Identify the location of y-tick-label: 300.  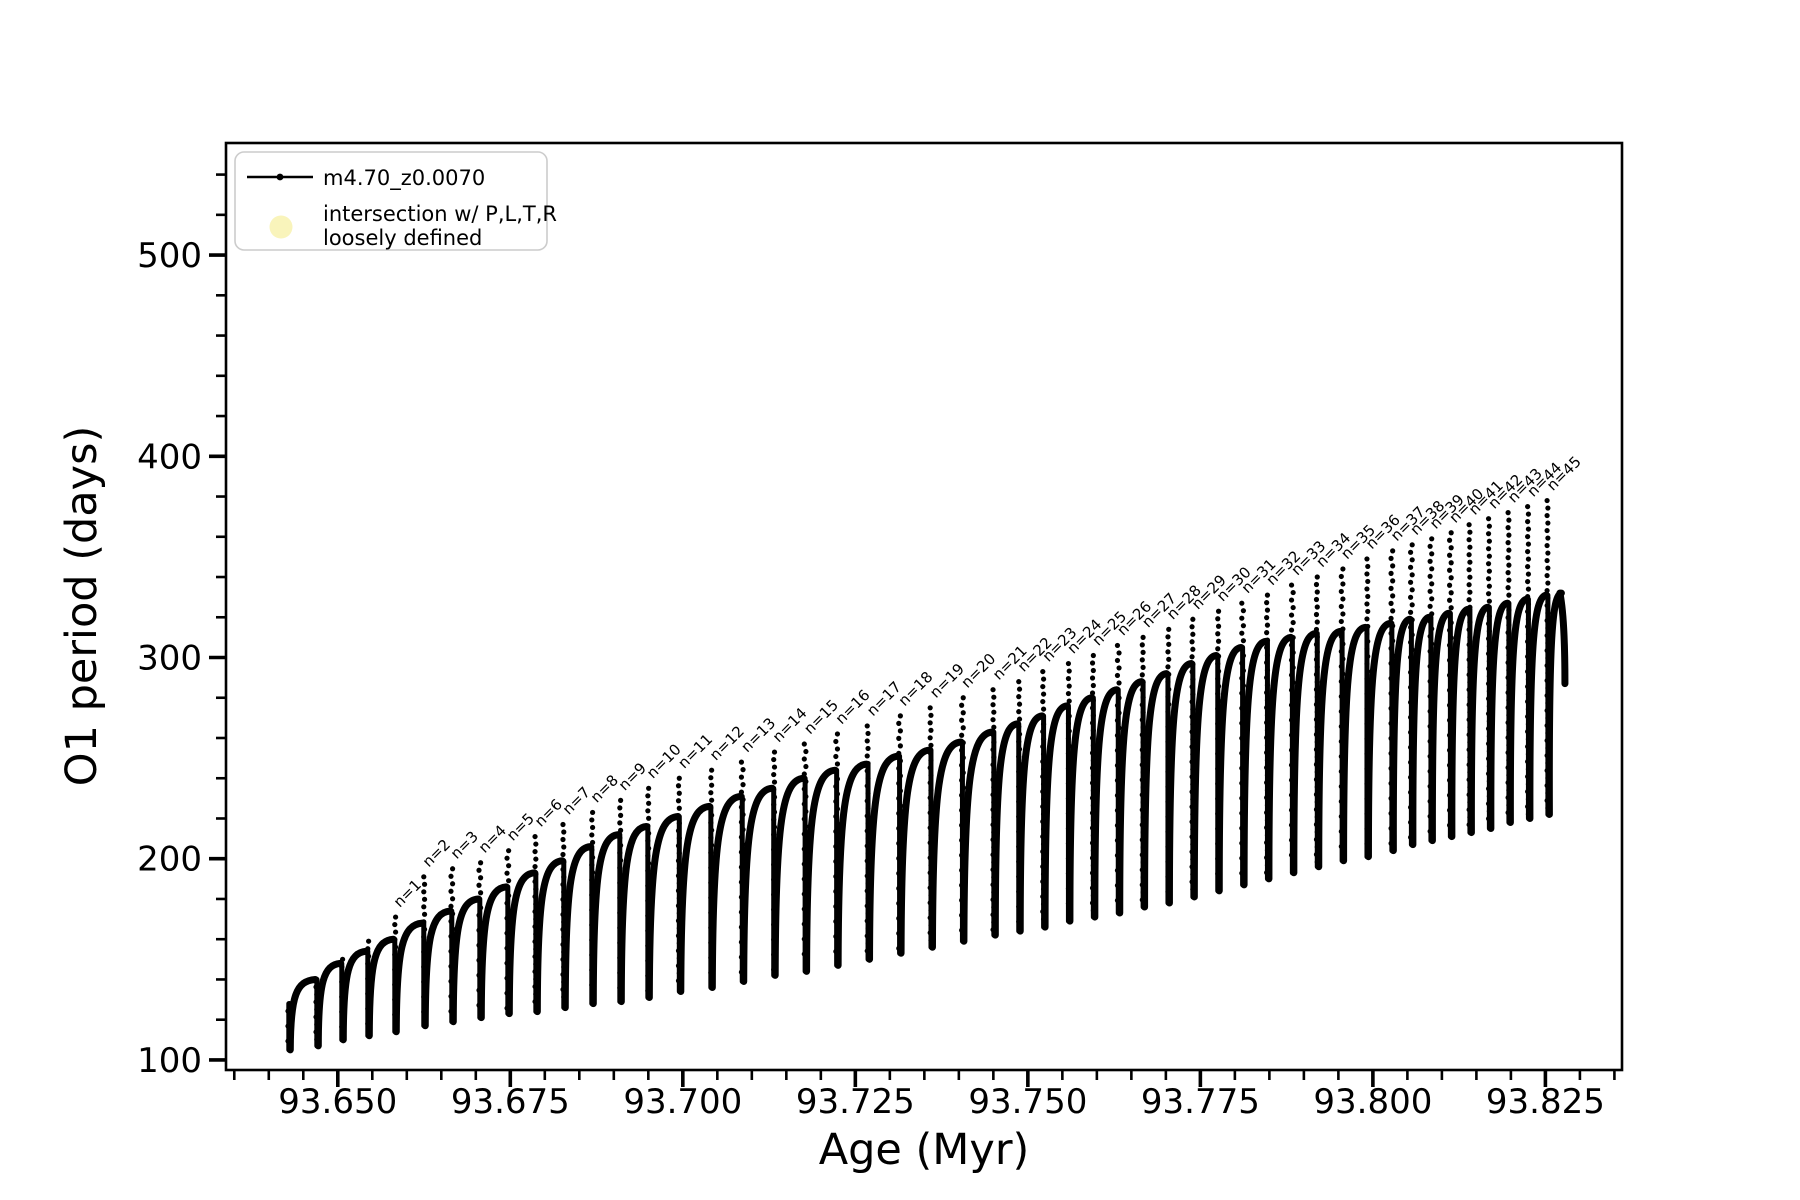
(169, 659).